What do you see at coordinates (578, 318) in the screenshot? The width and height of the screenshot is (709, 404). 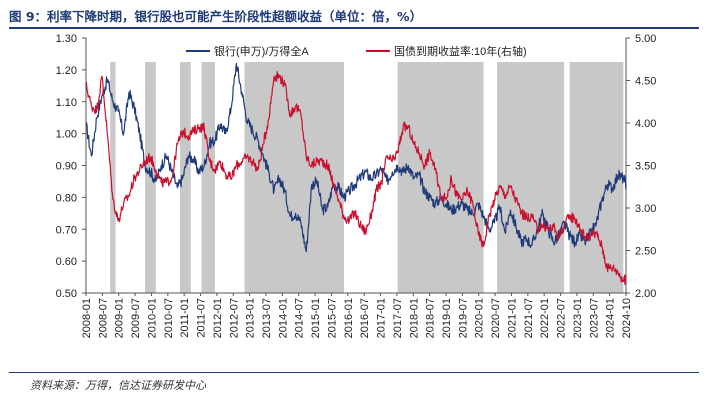 I see `x-tick-label: 2023-01` at bounding box center [578, 318].